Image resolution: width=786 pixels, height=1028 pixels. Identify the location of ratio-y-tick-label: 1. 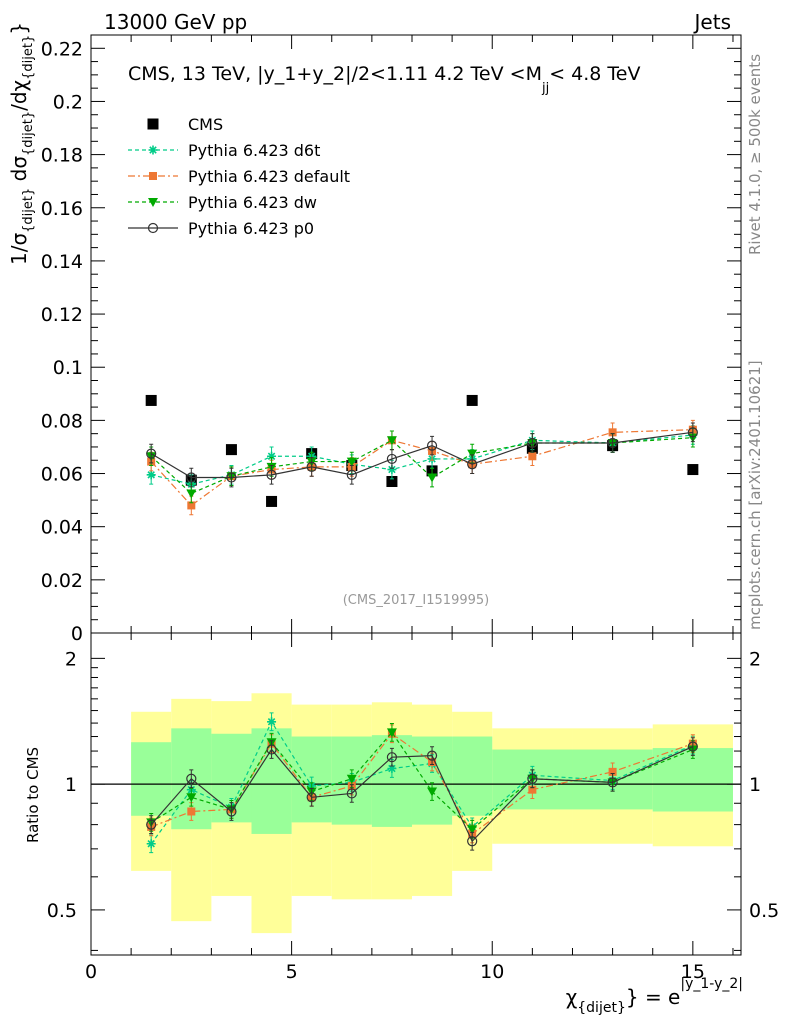
(71, 785).